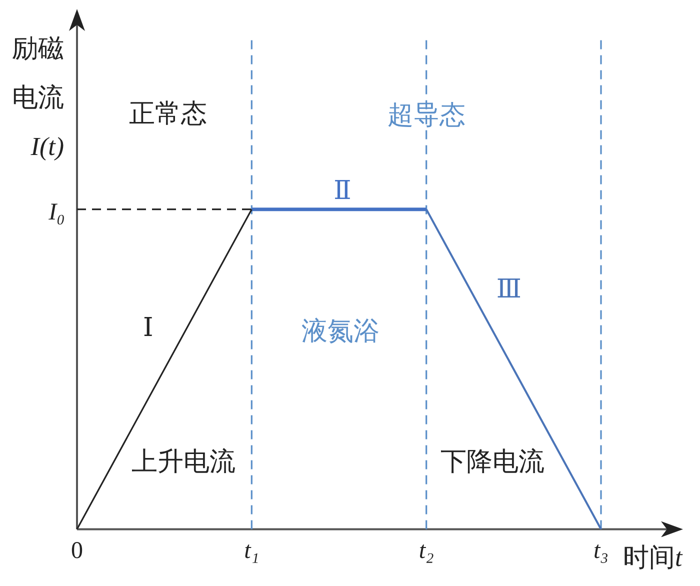 The width and height of the screenshot is (700, 586). I want to click on annotation: 液氮浴, so click(341, 331).